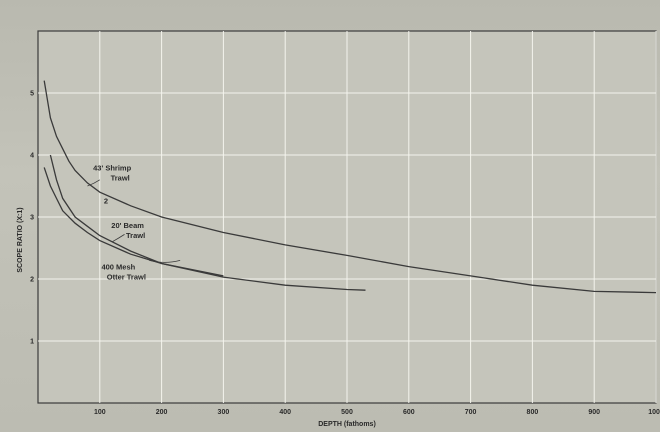 The image size is (660, 432). What do you see at coordinates (127, 225) in the screenshot?
I see `annotation-line: 20' Beam` at bounding box center [127, 225].